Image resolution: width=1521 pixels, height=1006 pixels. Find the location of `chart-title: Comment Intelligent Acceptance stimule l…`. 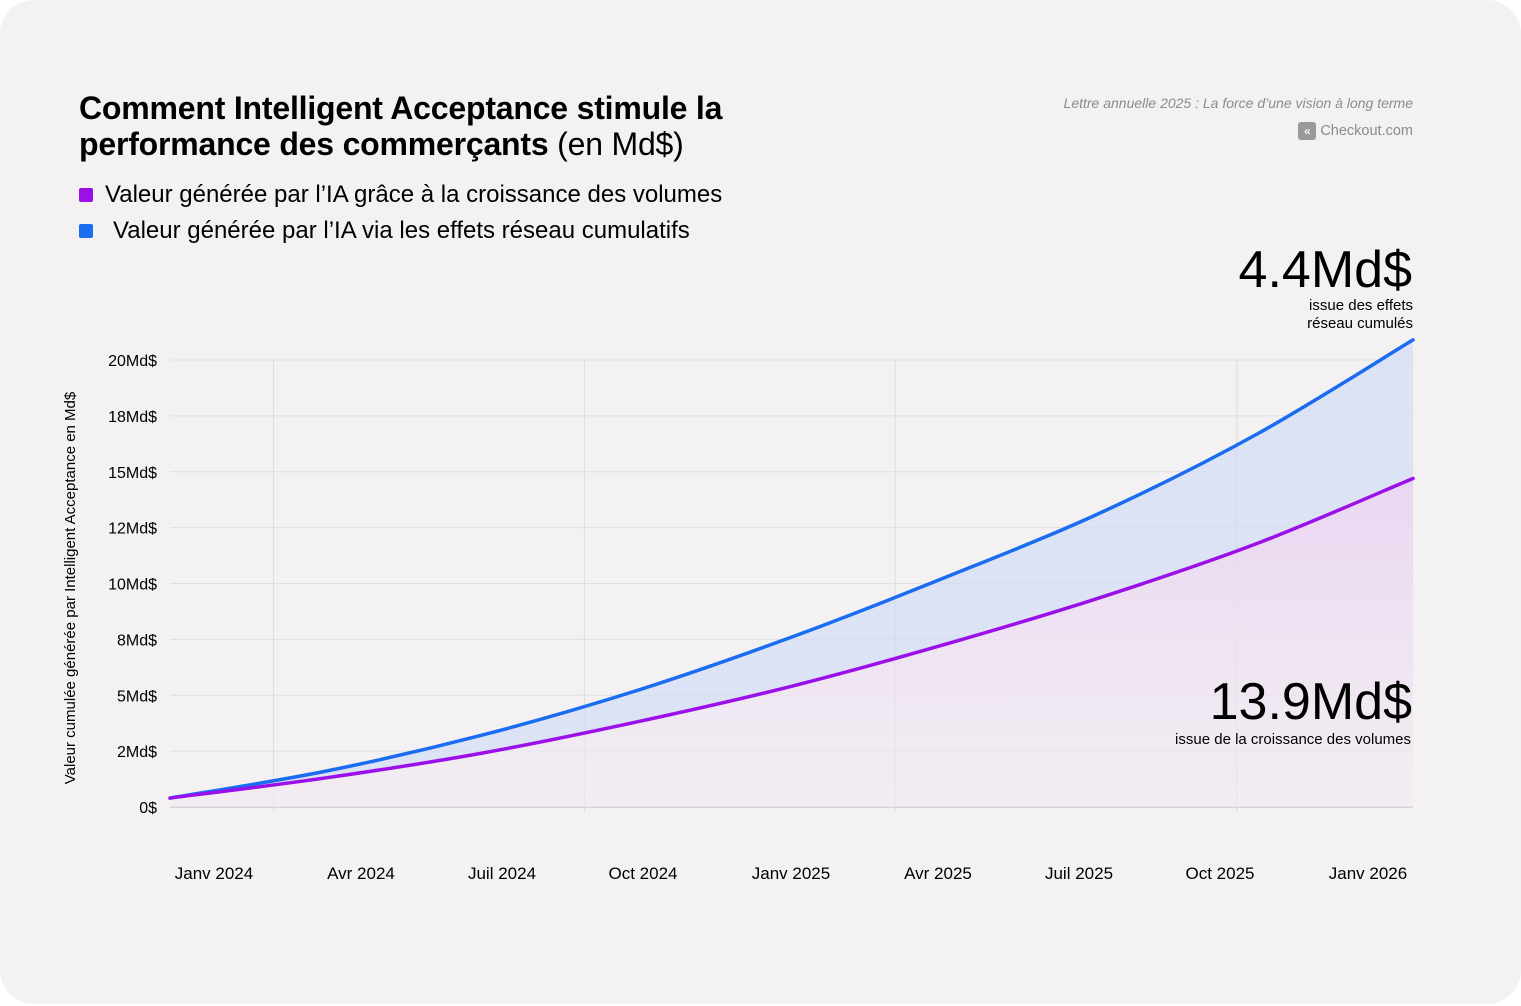

chart-title: Comment Intelligent Acceptance stimule l… is located at coordinates (459, 126).